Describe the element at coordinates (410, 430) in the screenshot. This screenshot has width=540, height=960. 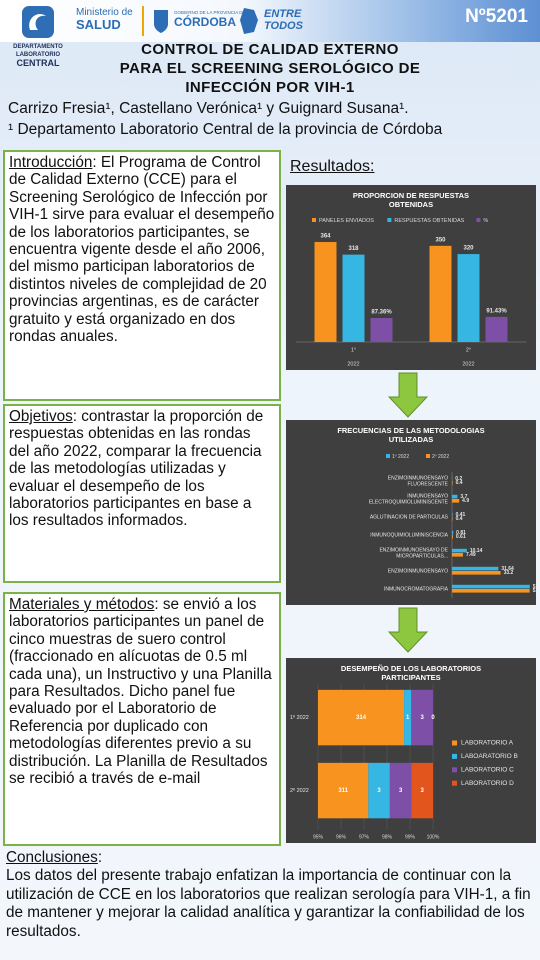
I see `chart-title: FRECUENCIAS DE LAS METODOLOGIAS` at that location.